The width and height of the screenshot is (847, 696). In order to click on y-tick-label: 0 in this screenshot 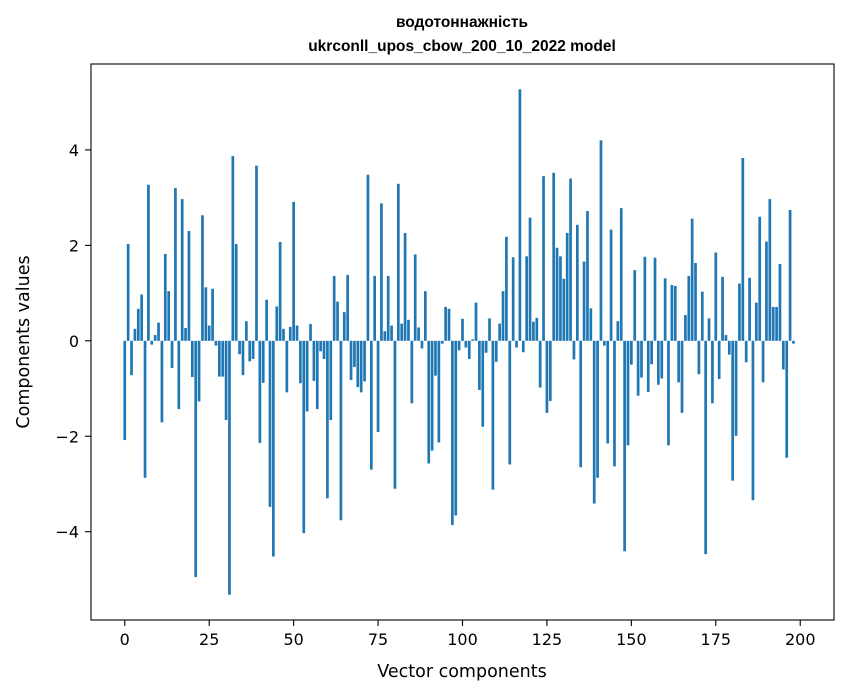, I will do `click(74, 341)`.